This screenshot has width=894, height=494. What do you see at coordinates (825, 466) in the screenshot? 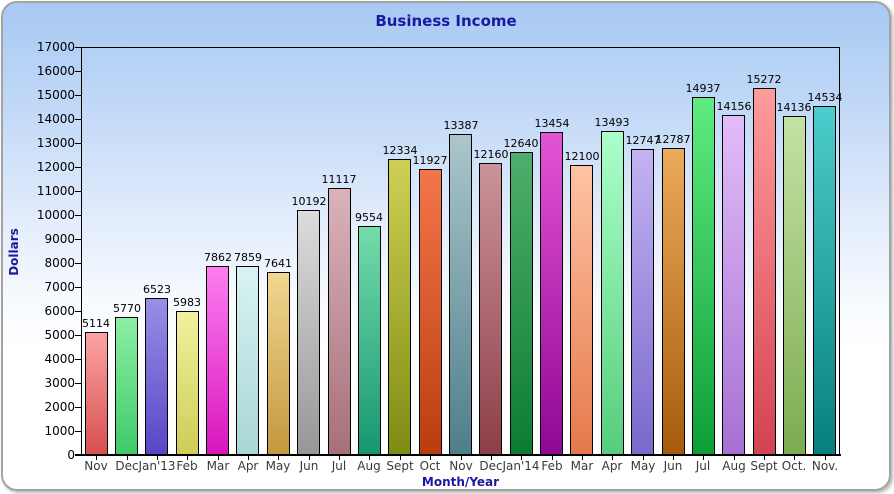
I see `x-category-label: Nov.` at bounding box center [825, 466].